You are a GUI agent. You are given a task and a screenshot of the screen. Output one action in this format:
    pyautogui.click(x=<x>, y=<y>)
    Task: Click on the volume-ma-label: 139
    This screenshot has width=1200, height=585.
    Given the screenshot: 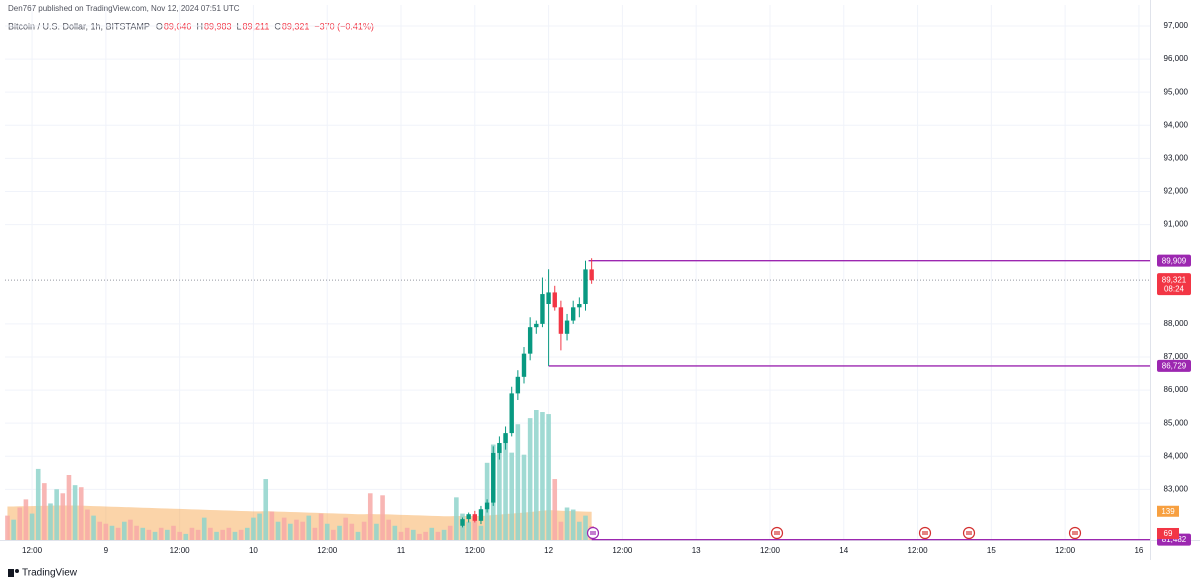 What is the action you would take?
    pyautogui.click(x=1168, y=511)
    